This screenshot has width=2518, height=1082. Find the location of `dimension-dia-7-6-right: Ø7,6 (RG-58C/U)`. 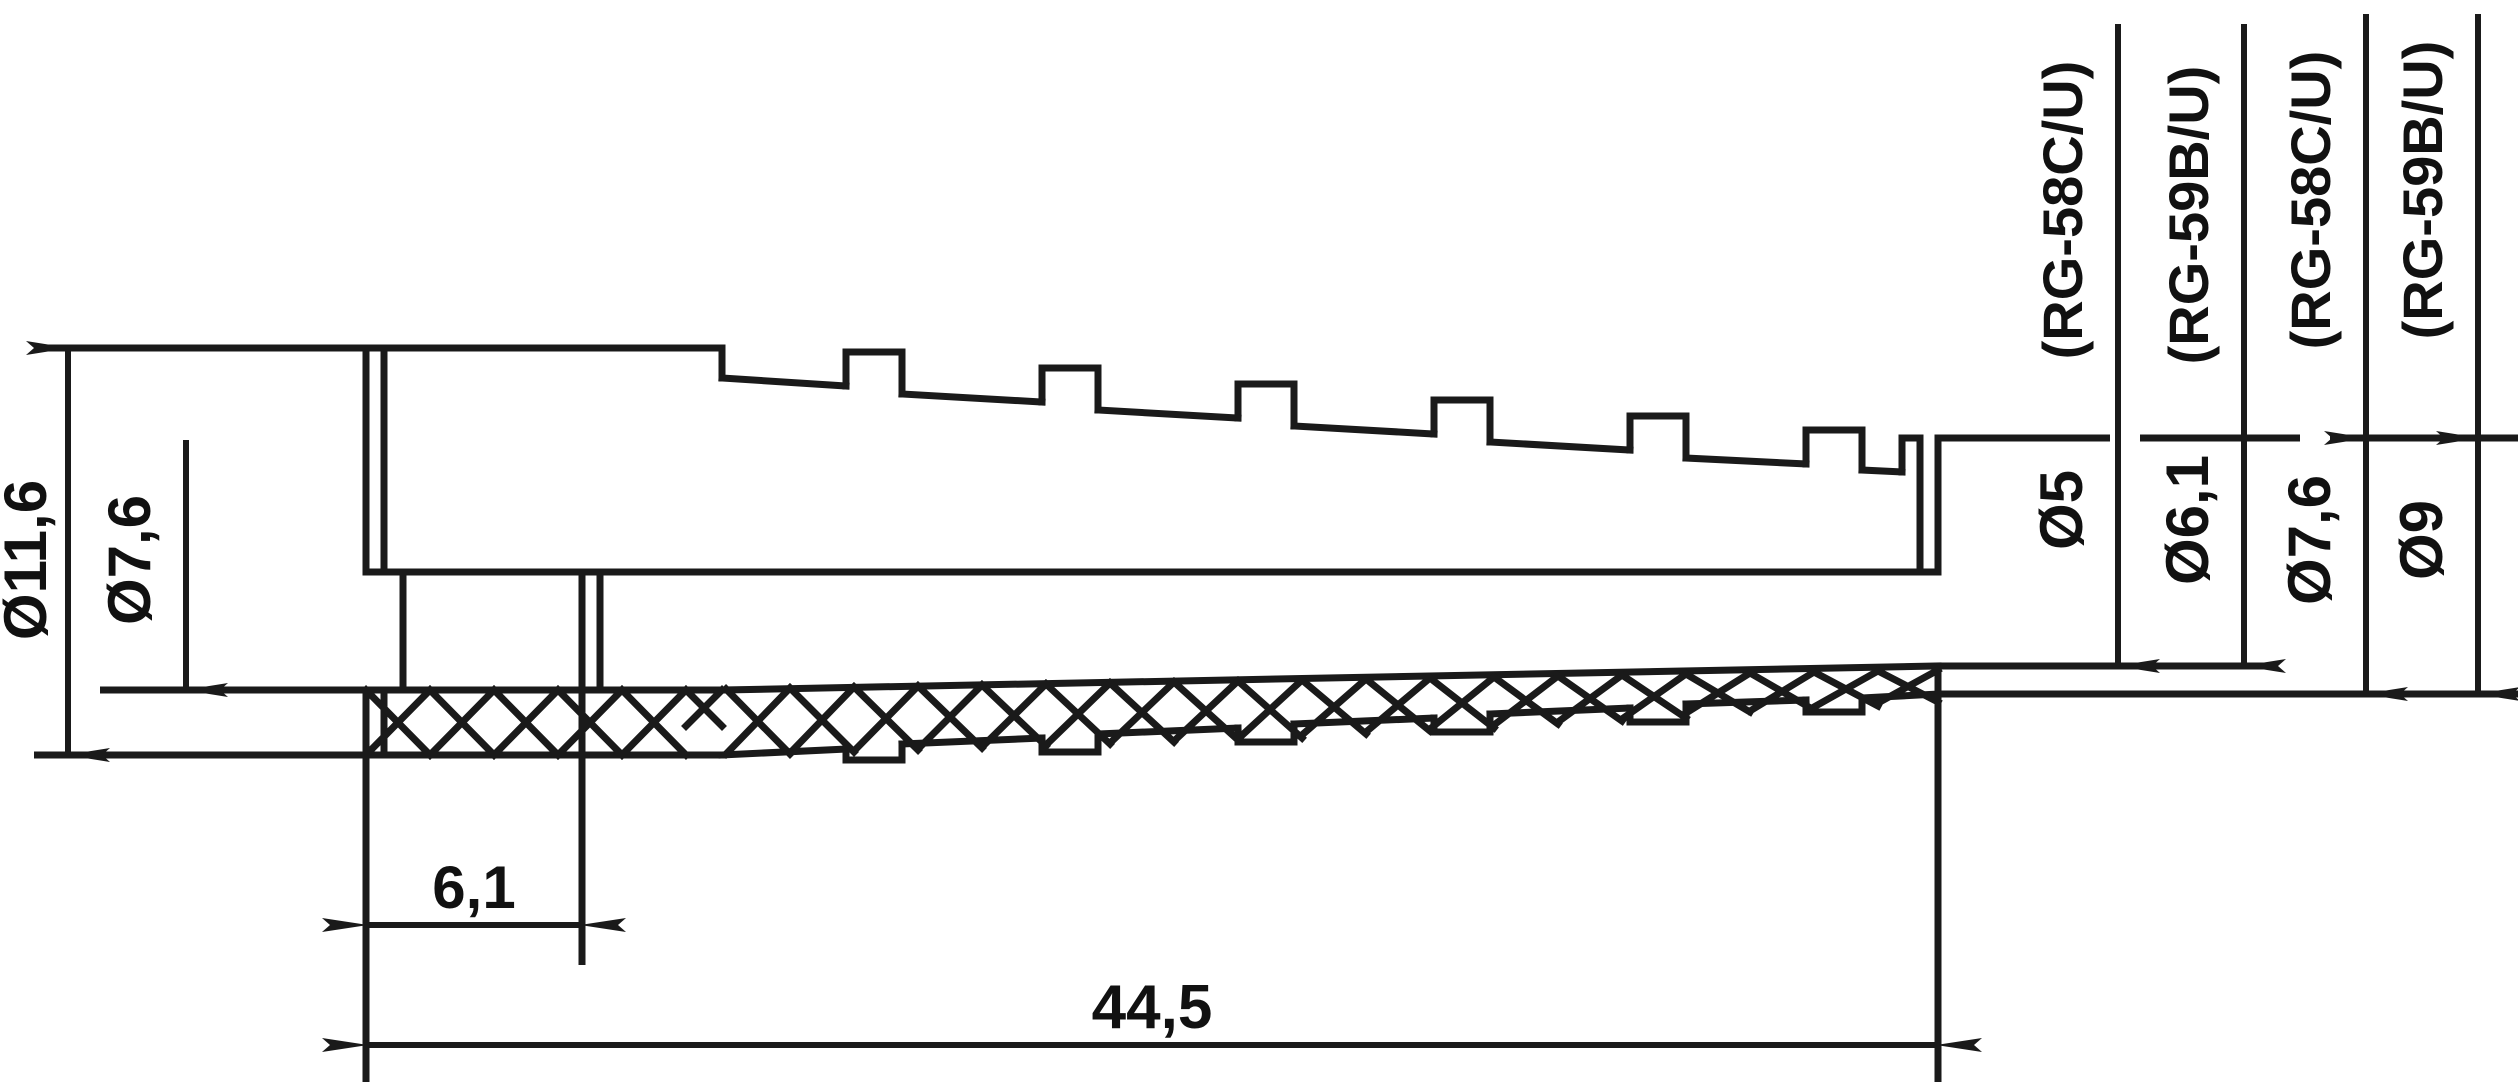

dimension-dia-7-6-right: Ø7,6 (RG-58C/U) is located at coordinates (2342, 357).